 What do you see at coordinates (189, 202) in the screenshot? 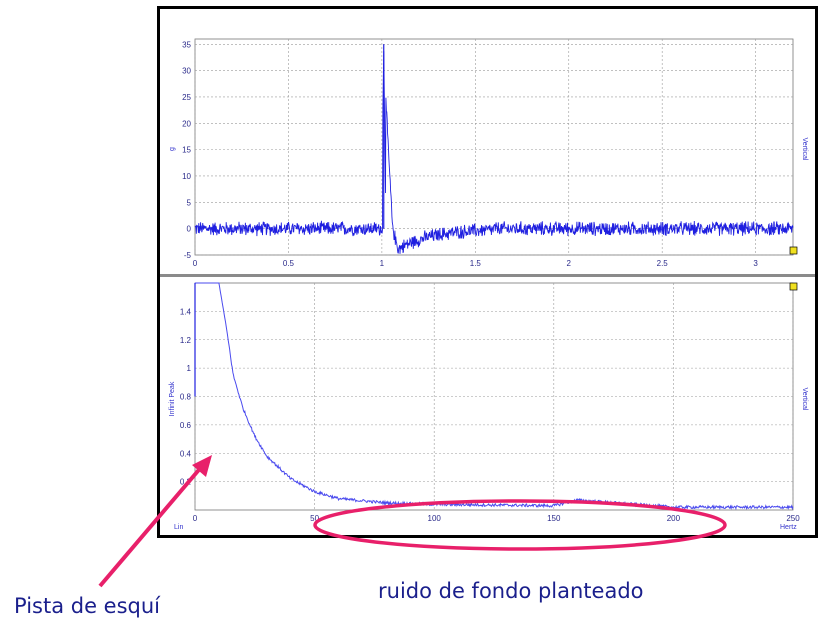
I see `time-signal-ytick-label: 5` at bounding box center [189, 202].